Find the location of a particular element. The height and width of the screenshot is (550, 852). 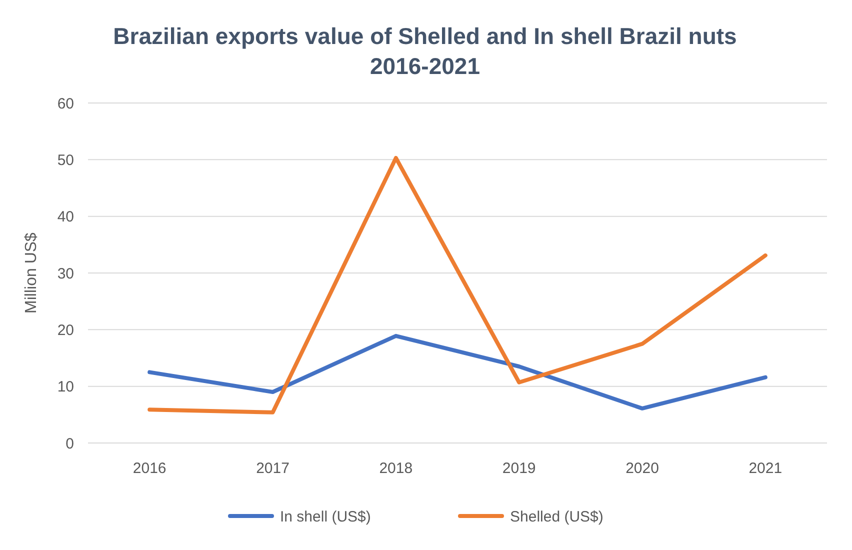

y-tick-label: 10 is located at coordinates (65, 387).